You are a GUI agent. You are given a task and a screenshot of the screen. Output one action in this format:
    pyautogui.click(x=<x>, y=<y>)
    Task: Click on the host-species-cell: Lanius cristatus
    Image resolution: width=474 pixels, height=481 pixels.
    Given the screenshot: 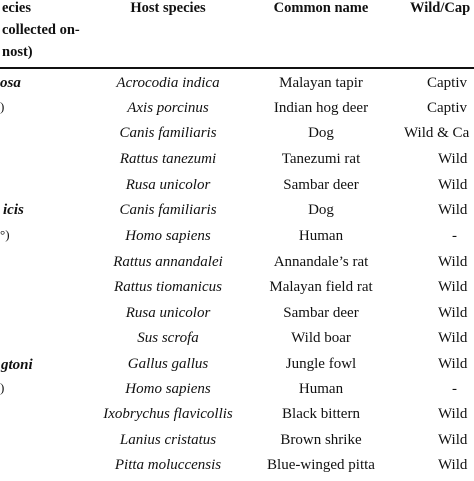 What is the action you would take?
    pyautogui.click(x=168, y=440)
    